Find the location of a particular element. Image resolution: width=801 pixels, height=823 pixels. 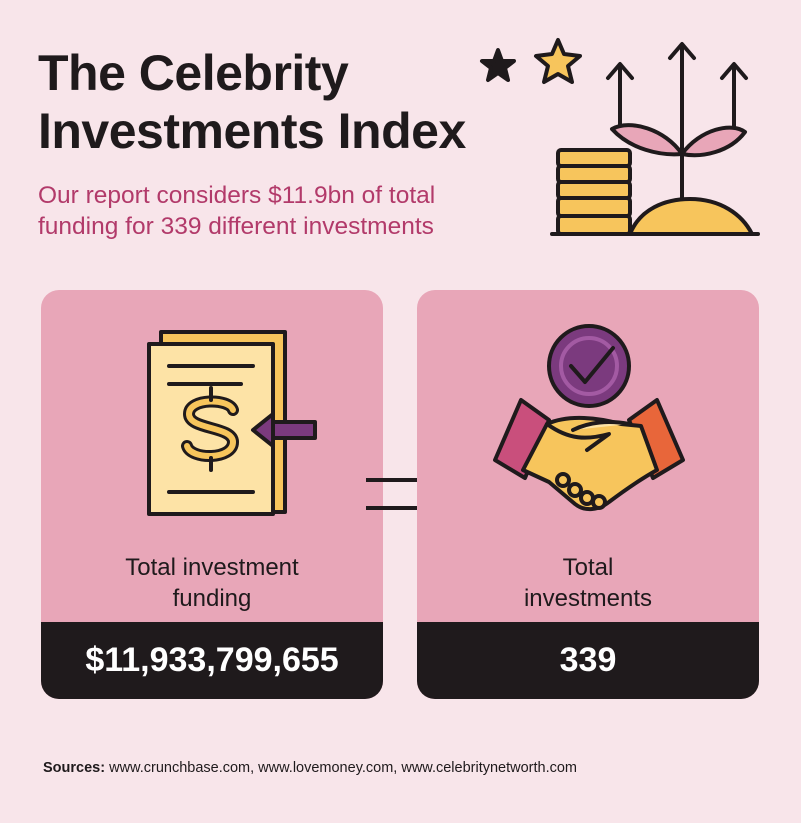

subtitle-line-1: Our report considers $11.9bn of total is located at coordinates (237, 195).